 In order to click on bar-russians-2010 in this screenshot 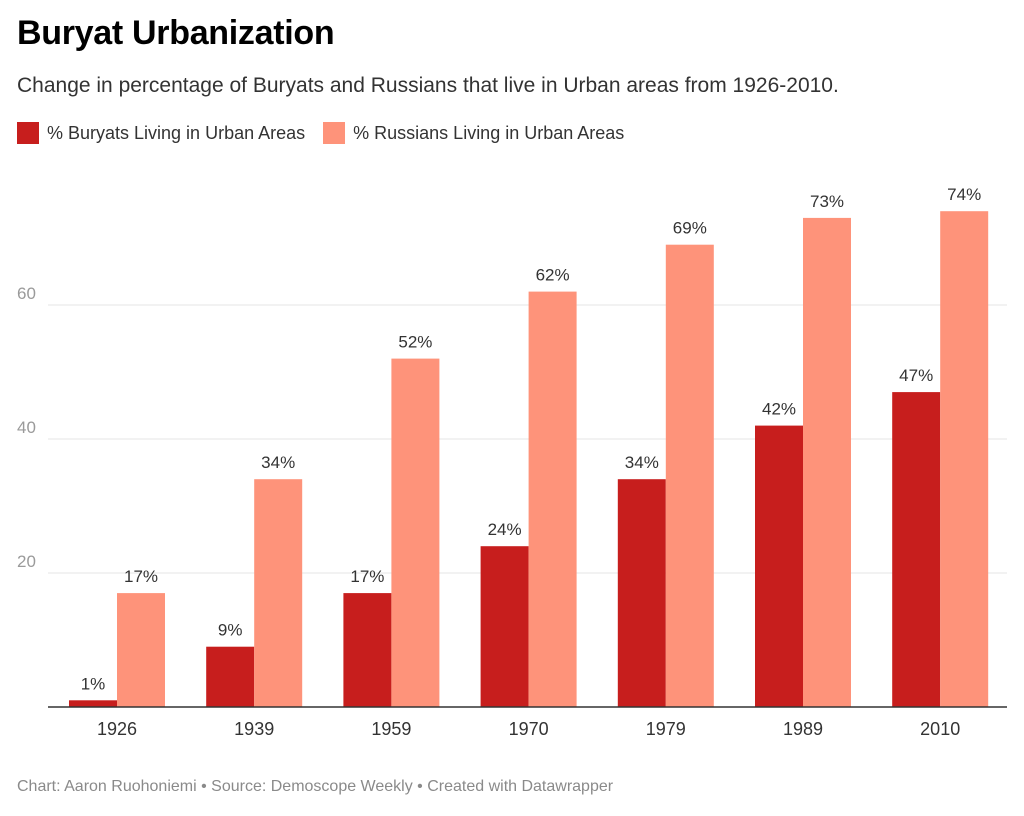, I will do `click(964, 459)`.